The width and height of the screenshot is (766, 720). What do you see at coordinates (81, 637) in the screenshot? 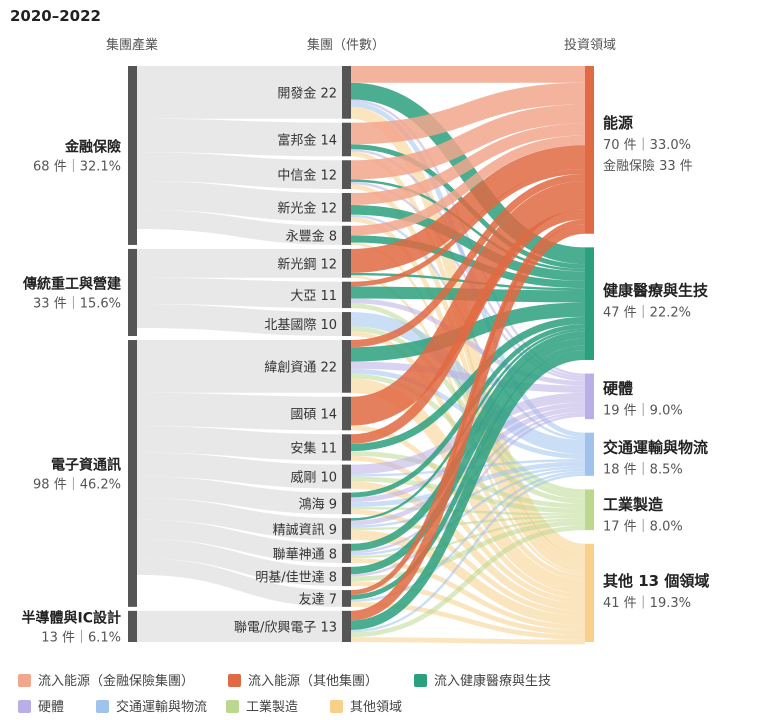
I see `industry-stat: 13 件｜6.1%` at bounding box center [81, 637].